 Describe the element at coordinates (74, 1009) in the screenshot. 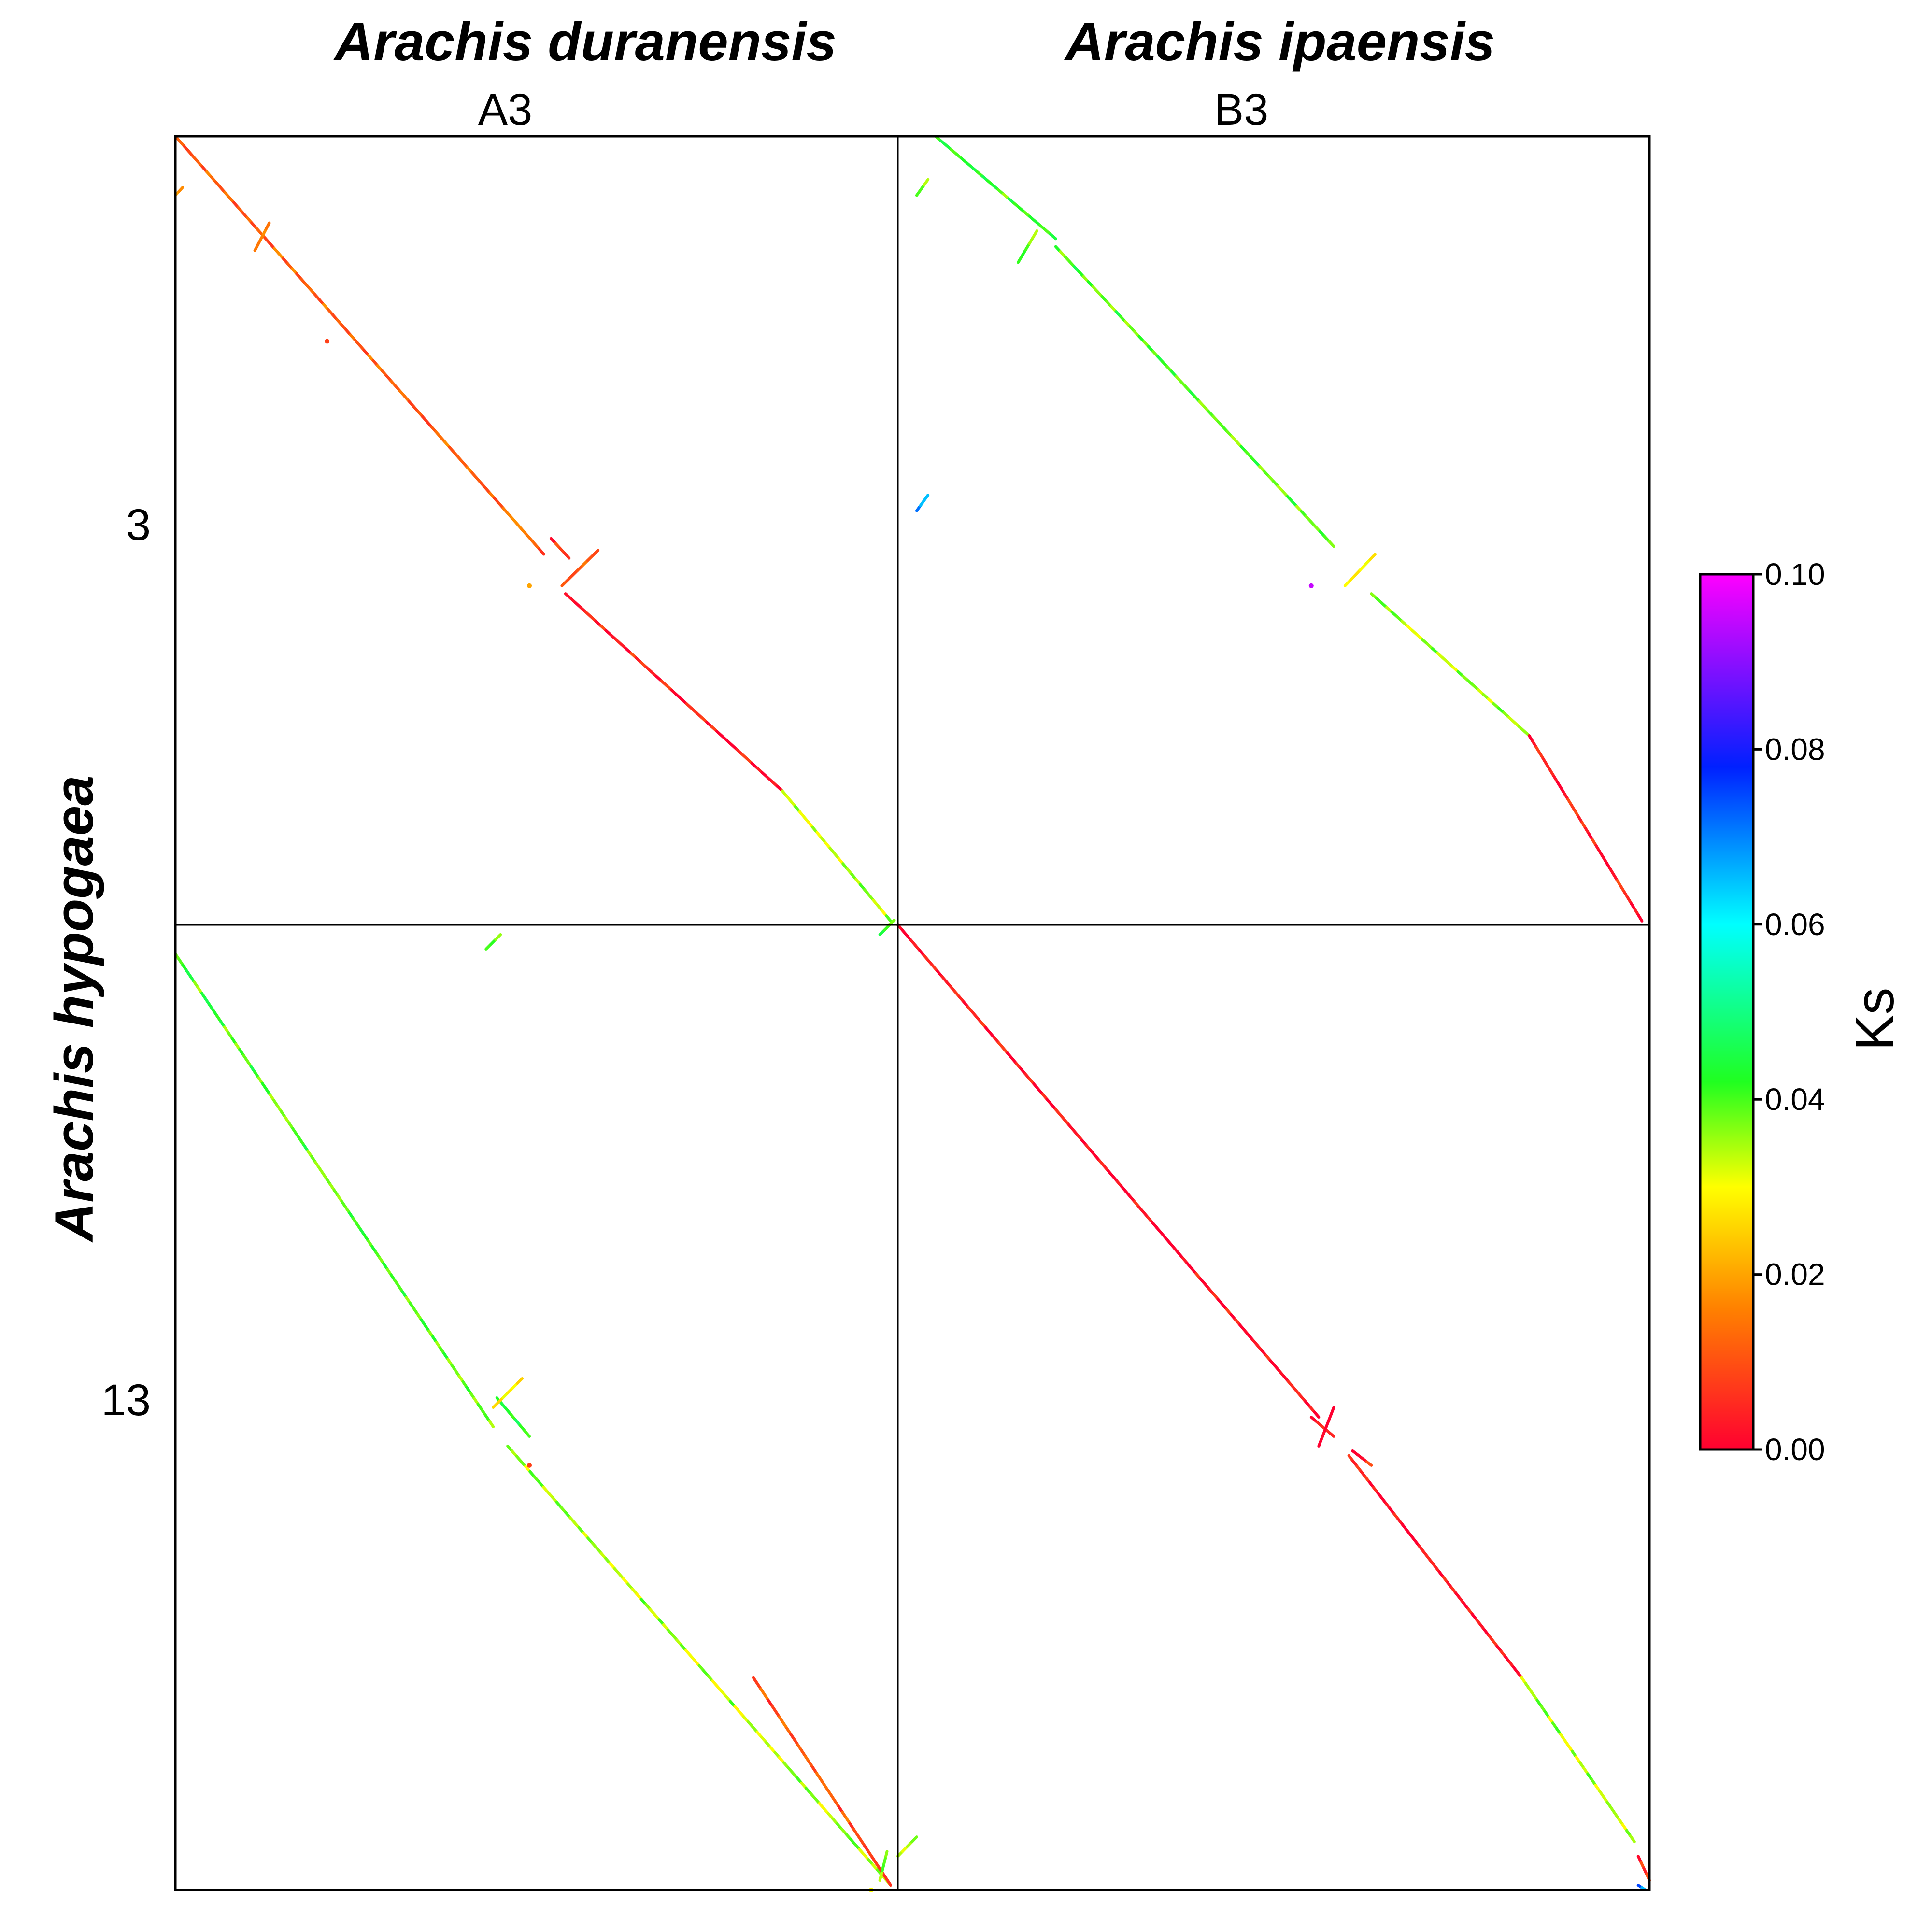

I see `y-species-title: Arachis hypogaea` at that location.